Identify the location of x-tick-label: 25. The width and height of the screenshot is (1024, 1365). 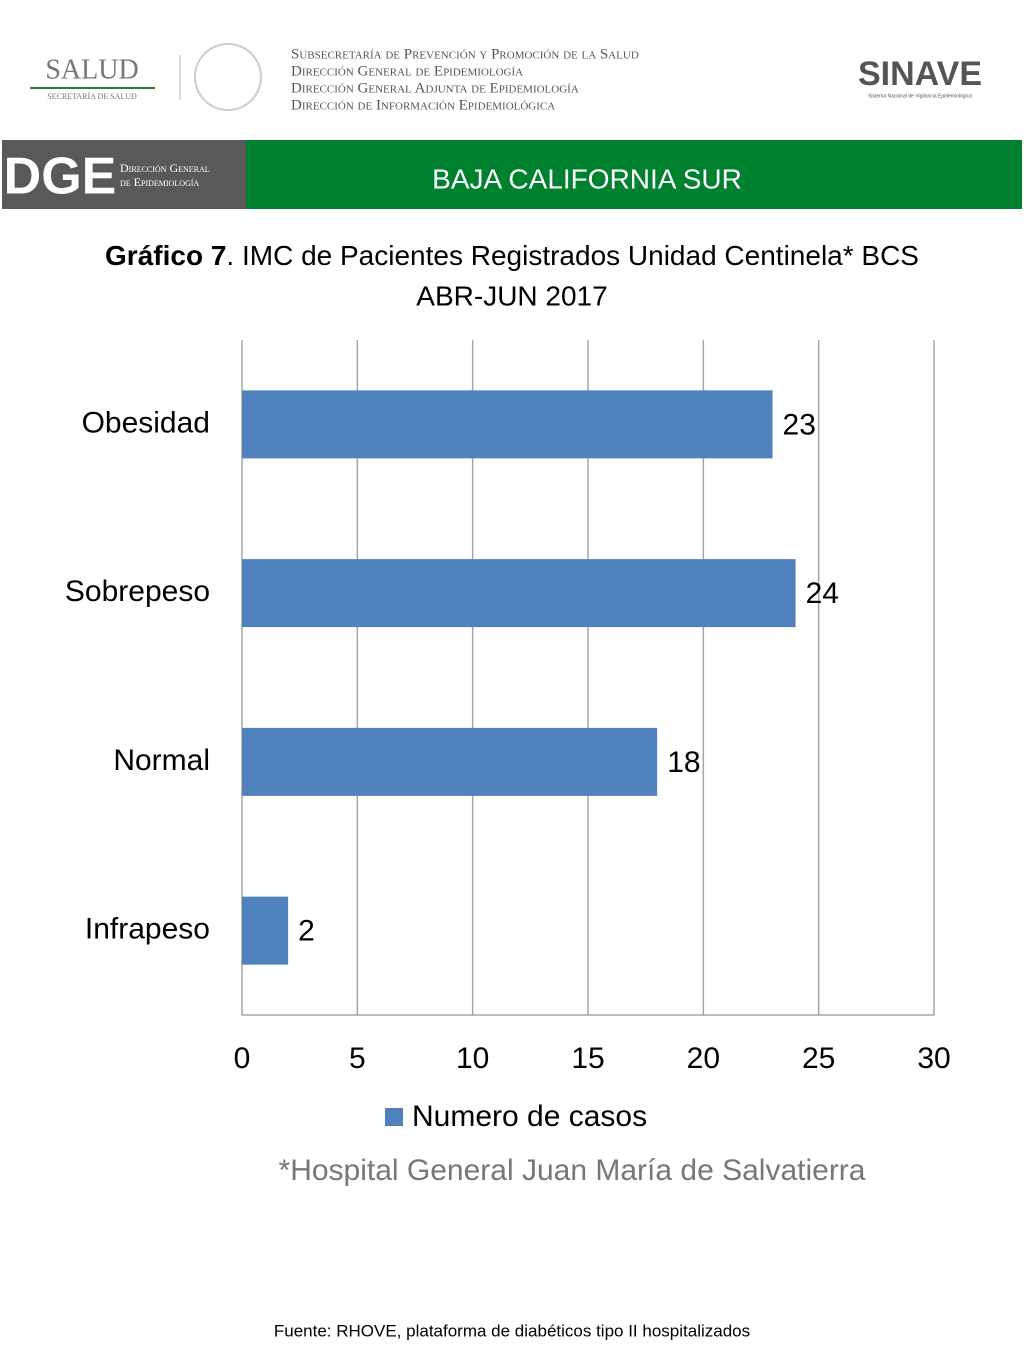
(818, 1058).